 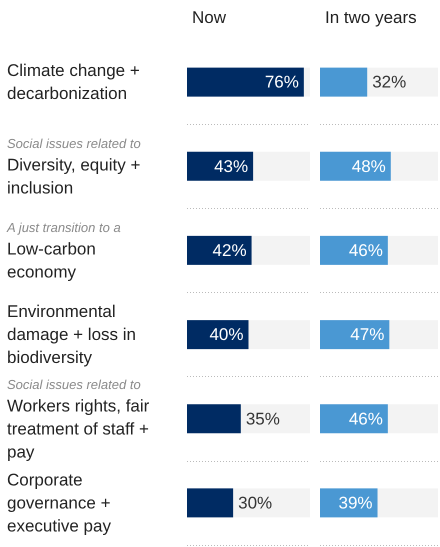 What do you see at coordinates (367, 334) in the screenshot?
I see `data-label: 47%` at bounding box center [367, 334].